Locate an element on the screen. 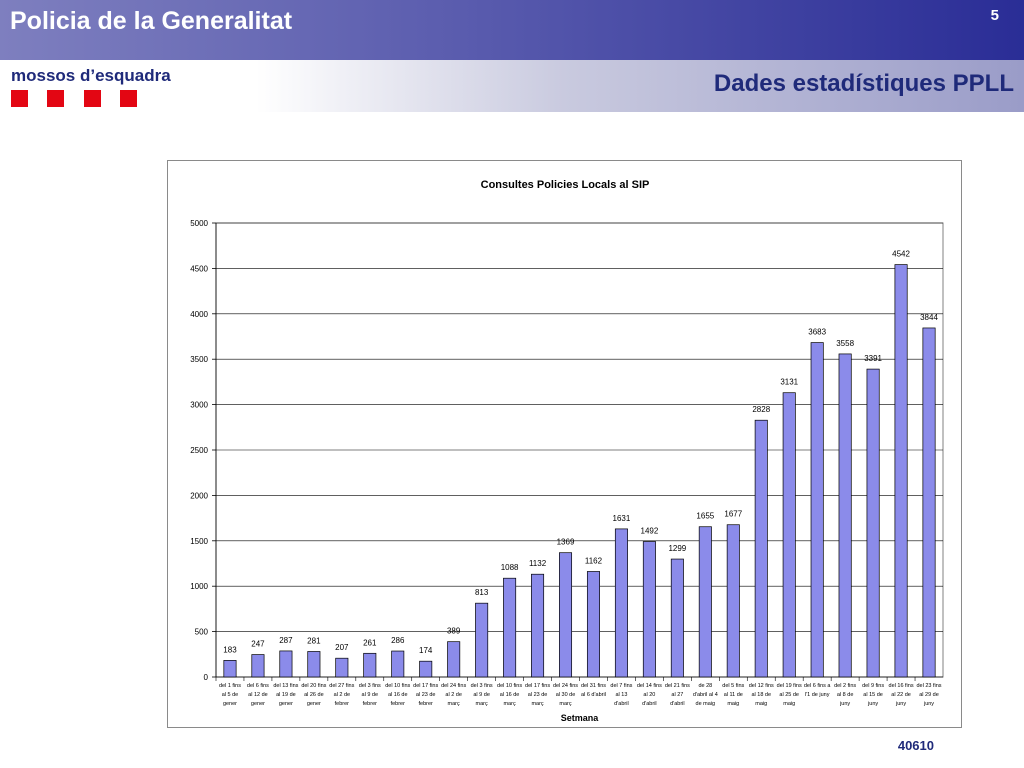  x-tick-label: del 24 fins is located at coordinates (453, 686).